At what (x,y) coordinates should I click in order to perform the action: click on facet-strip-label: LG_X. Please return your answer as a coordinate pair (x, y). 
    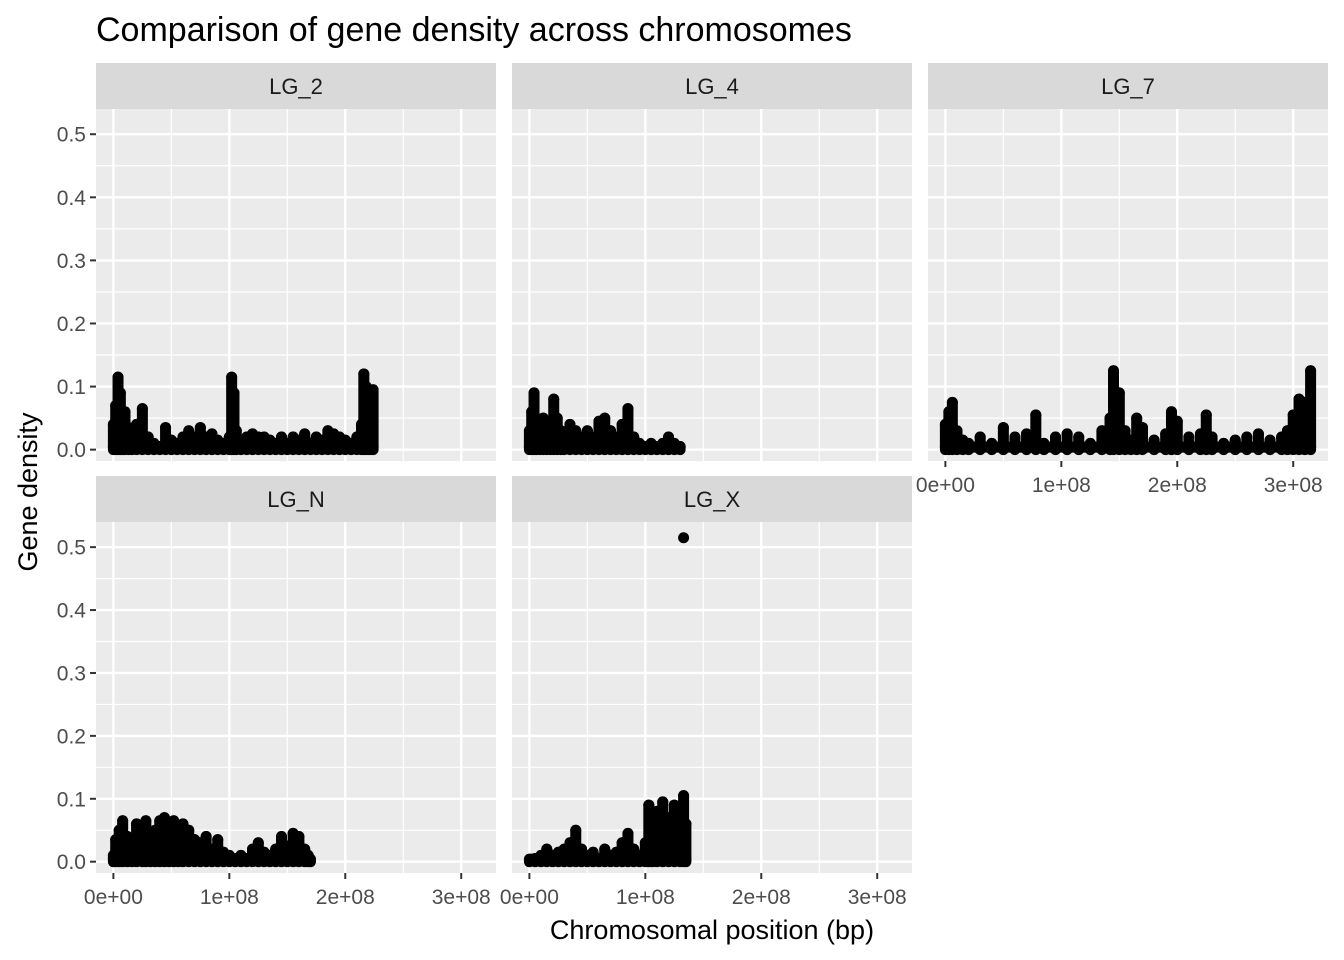
    Looking at the image, I should click on (712, 499).